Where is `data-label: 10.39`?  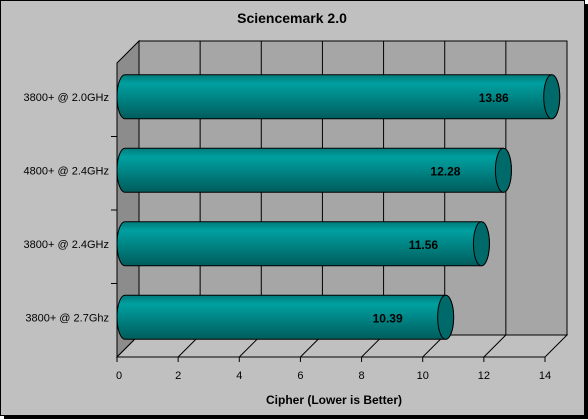
data-label: 10.39 is located at coordinates (388, 318).